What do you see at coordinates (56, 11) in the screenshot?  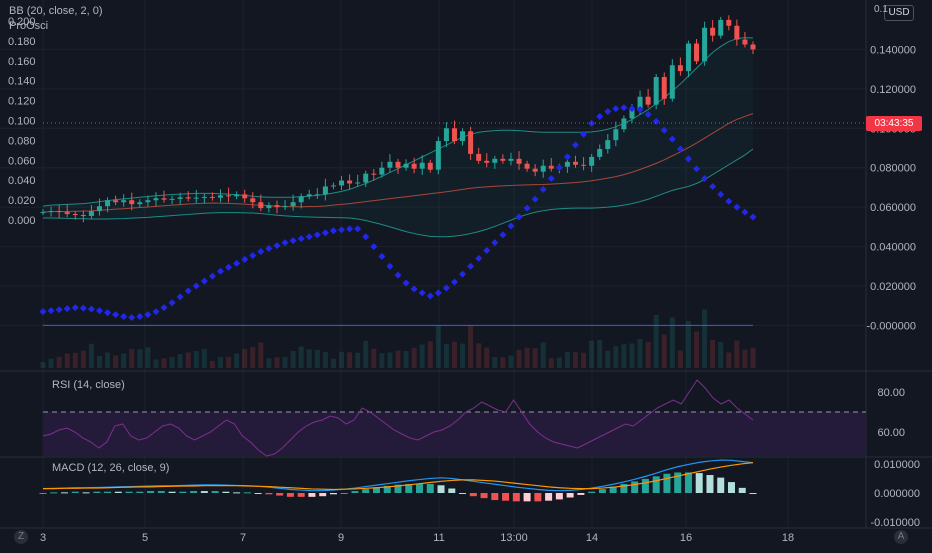 I see `main-legend-bb: BB (20, close, 2, 0)` at bounding box center [56, 11].